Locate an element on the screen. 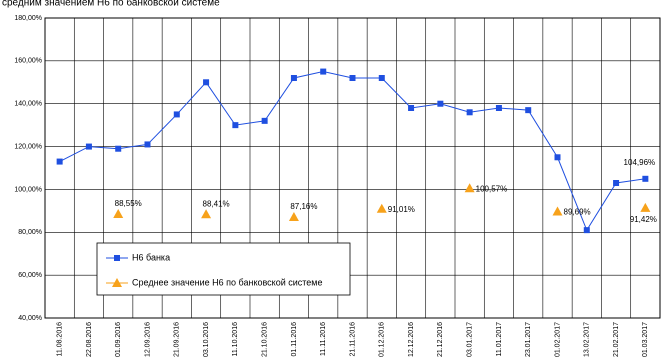 This screenshot has height=364, width=663. y-tick-label: 100,00% is located at coordinates (28, 189).